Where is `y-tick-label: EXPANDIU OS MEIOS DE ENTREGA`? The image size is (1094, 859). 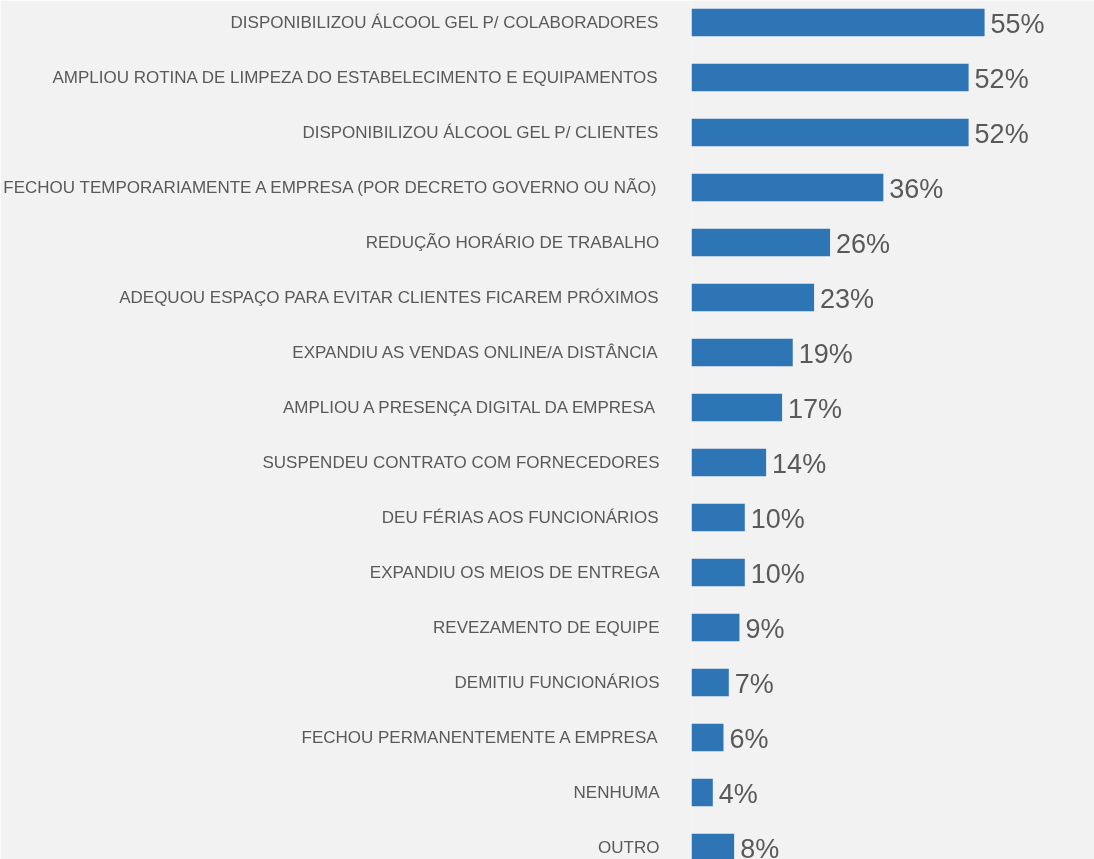
y-tick-label: EXPANDIU OS MEIOS DE ENTREGA is located at coordinates (515, 572).